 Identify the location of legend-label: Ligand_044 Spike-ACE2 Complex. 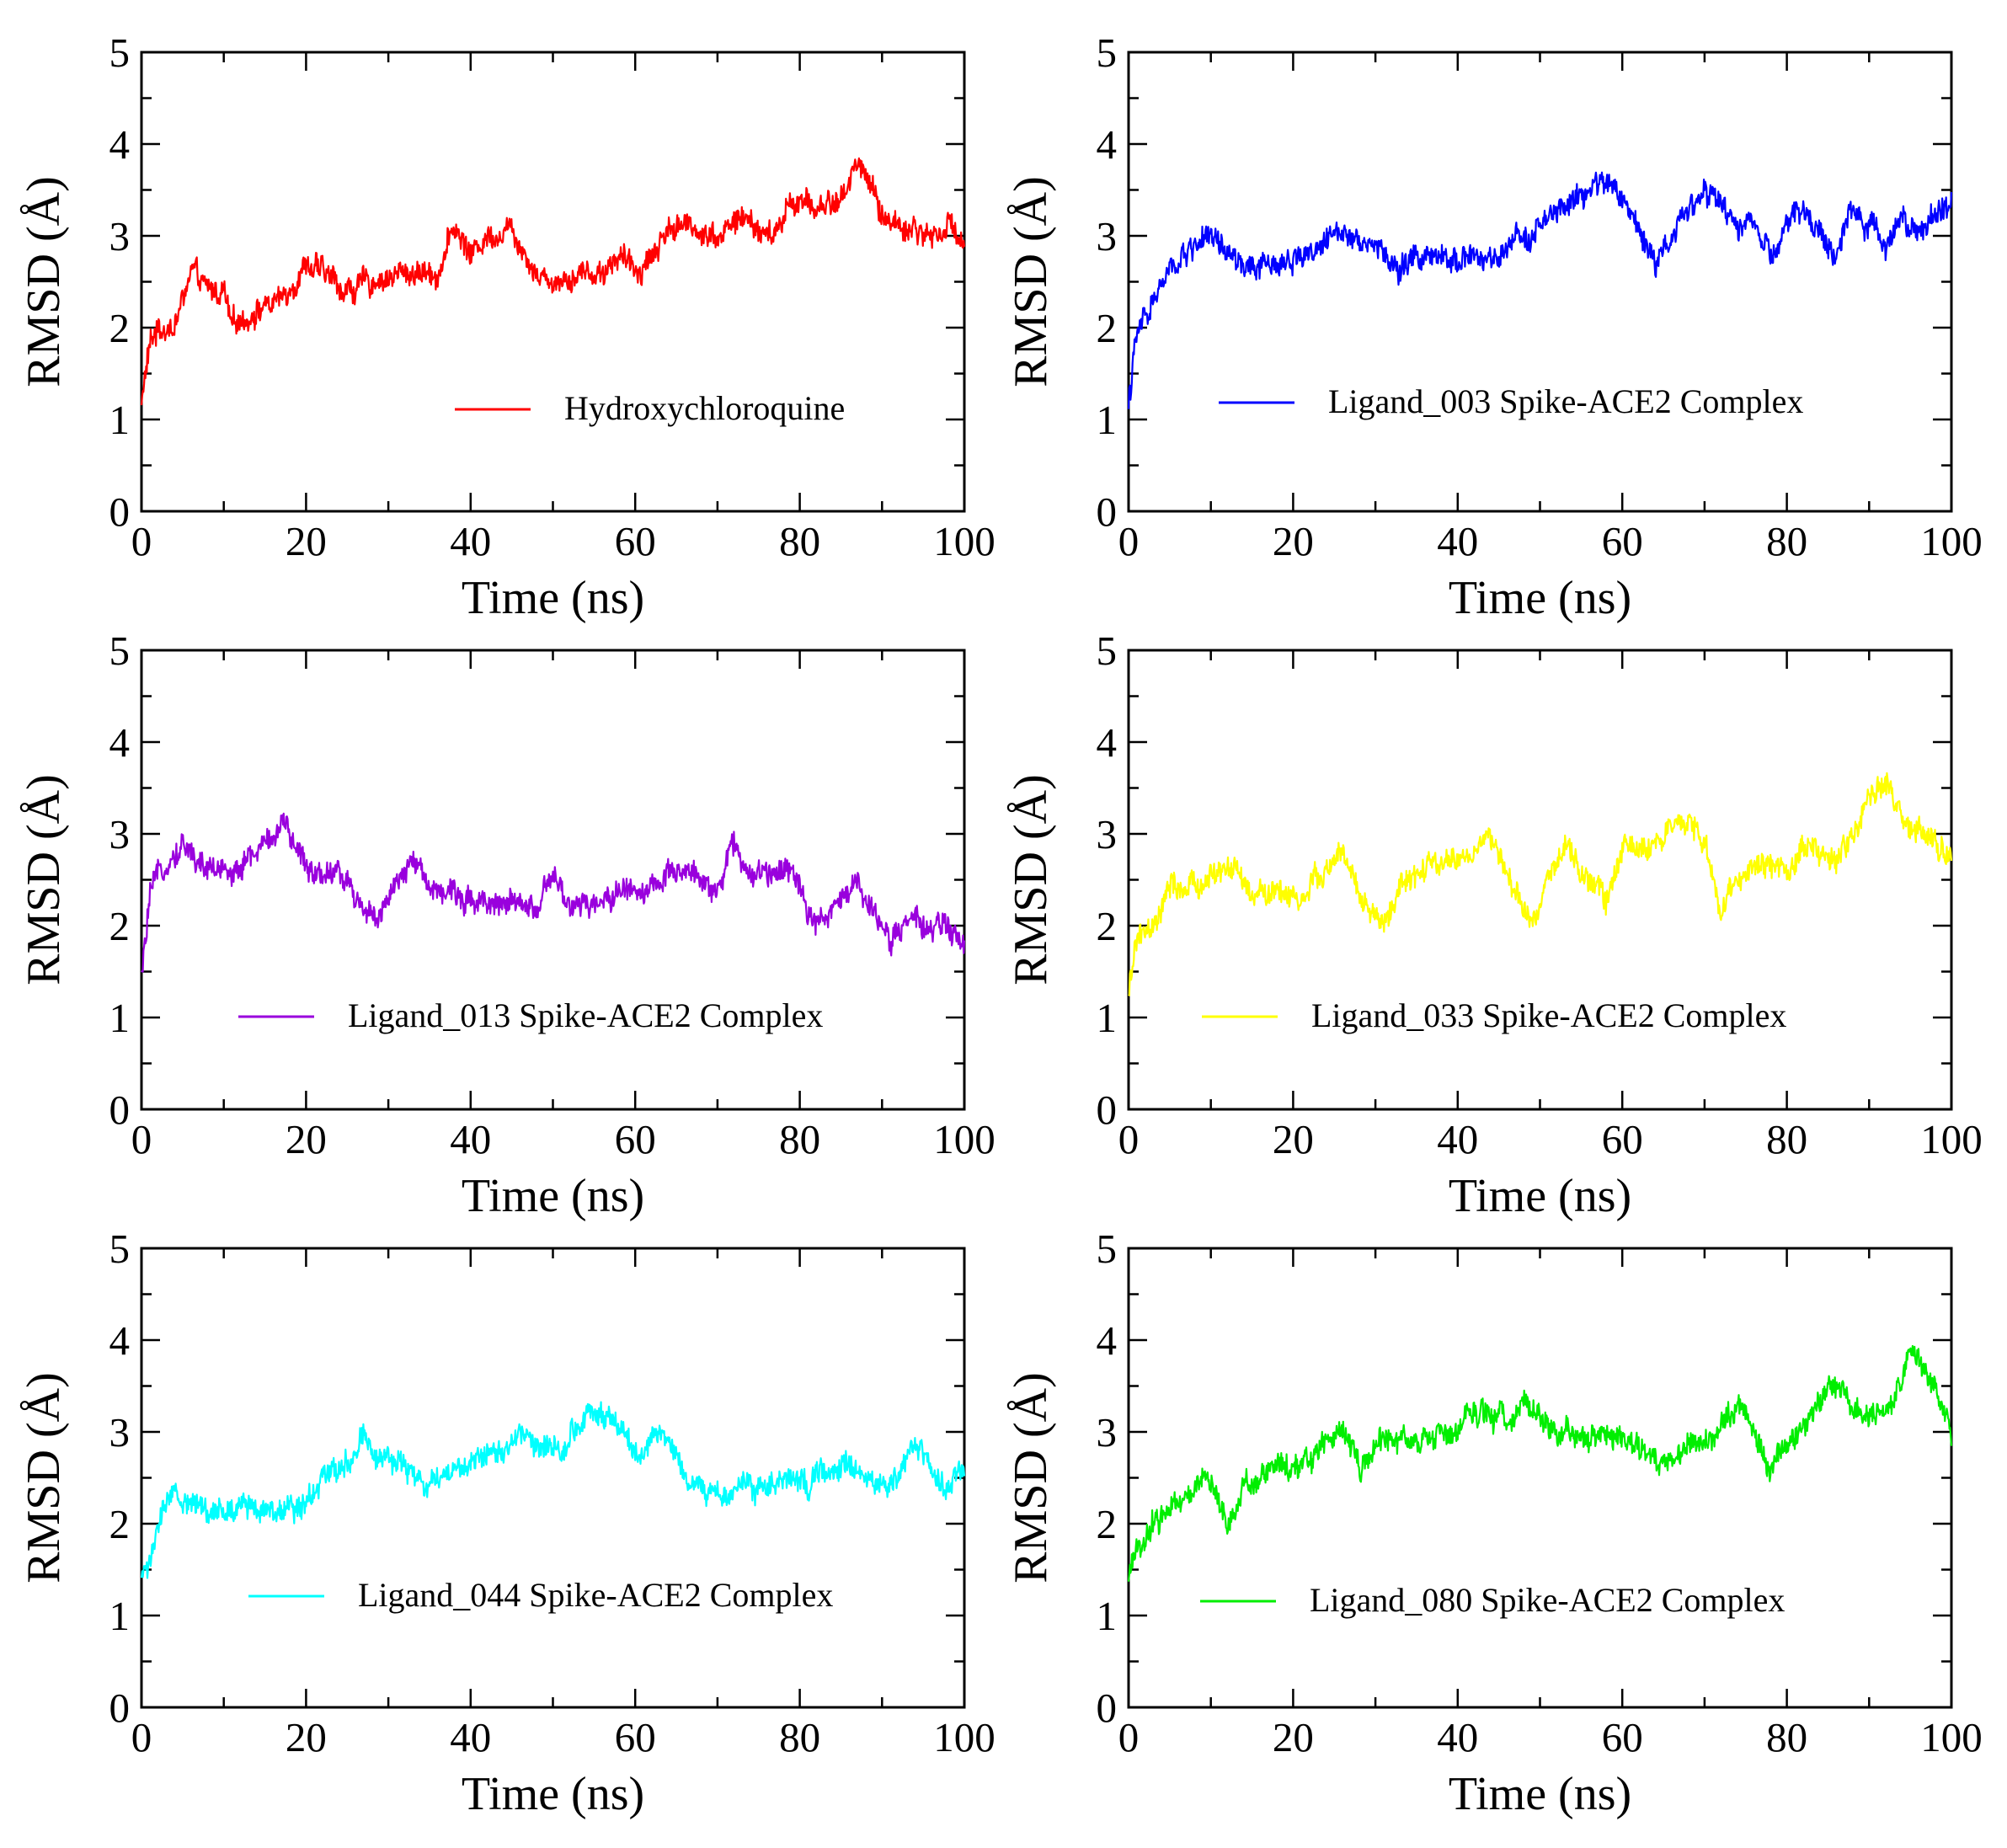
(596, 1595).